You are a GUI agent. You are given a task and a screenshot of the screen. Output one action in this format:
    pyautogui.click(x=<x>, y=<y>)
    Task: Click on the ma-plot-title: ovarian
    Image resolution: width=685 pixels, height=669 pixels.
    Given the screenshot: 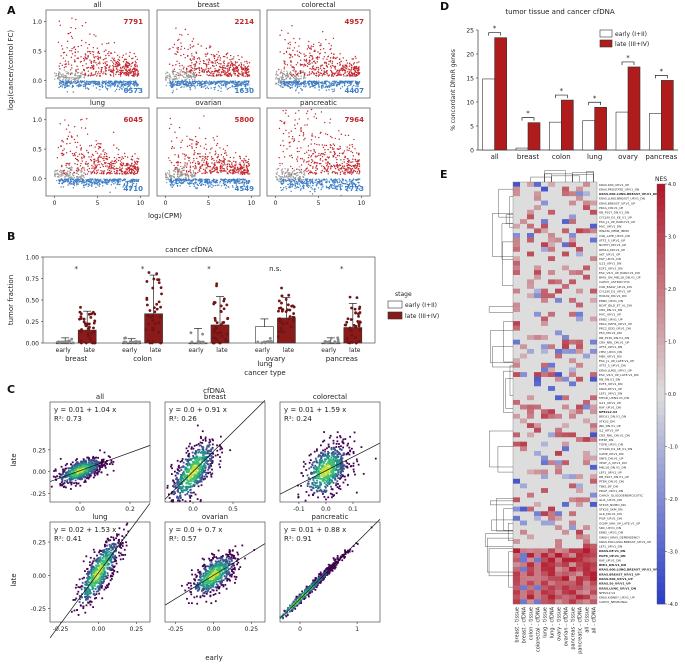 What is the action you would take?
    pyautogui.click(x=208, y=103)
    